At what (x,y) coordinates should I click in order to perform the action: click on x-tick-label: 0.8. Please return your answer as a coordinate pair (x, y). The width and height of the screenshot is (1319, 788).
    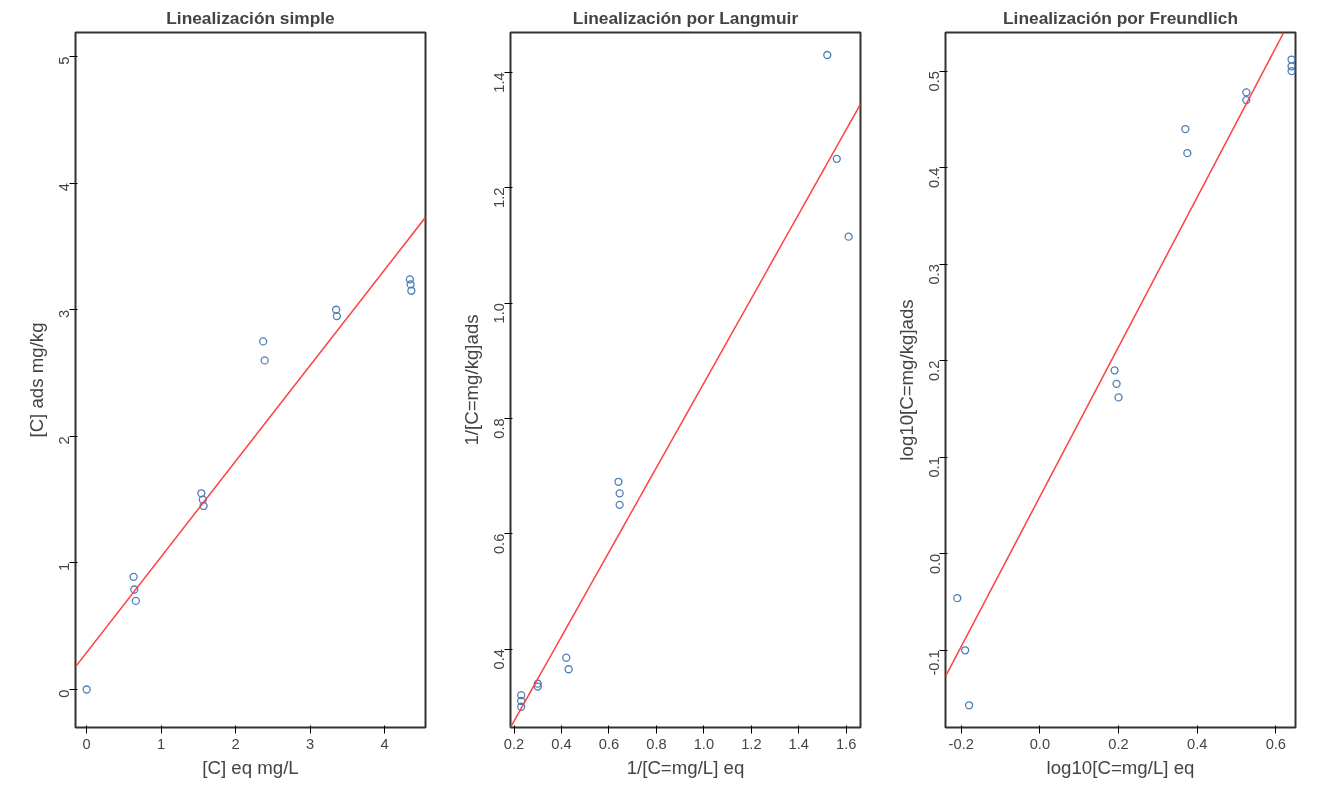
    Looking at the image, I should click on (656, 743).